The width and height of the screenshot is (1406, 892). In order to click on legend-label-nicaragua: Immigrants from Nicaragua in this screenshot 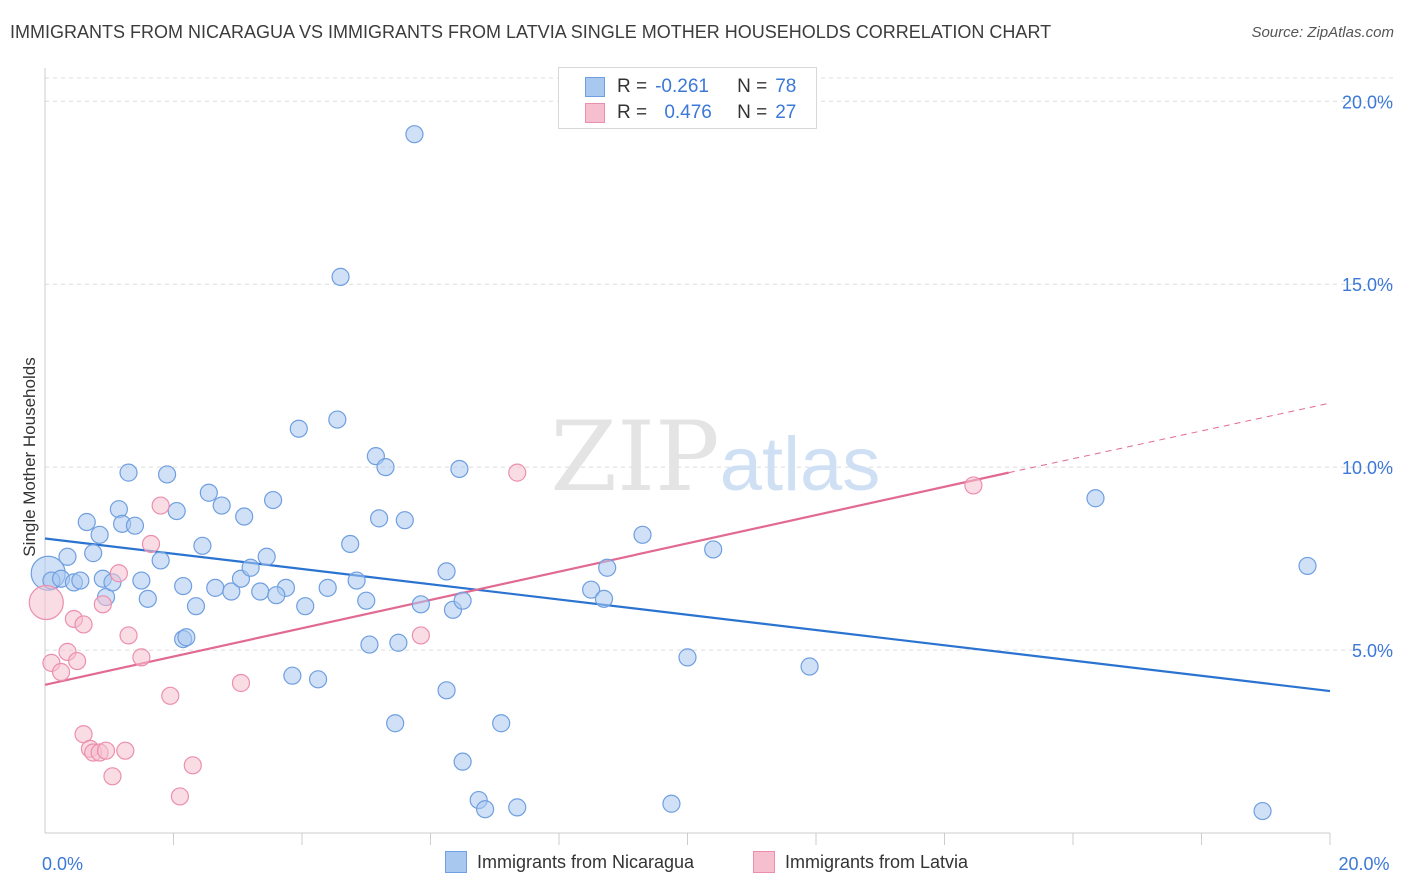, I will do `click(586, 861)`.